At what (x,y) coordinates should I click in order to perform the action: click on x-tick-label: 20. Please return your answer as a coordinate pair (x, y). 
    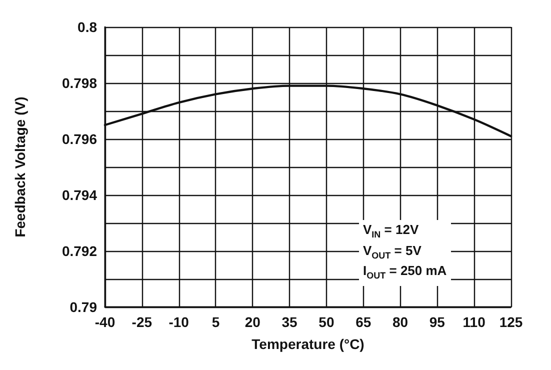
    Looking at the image, I should click on (252, 322).